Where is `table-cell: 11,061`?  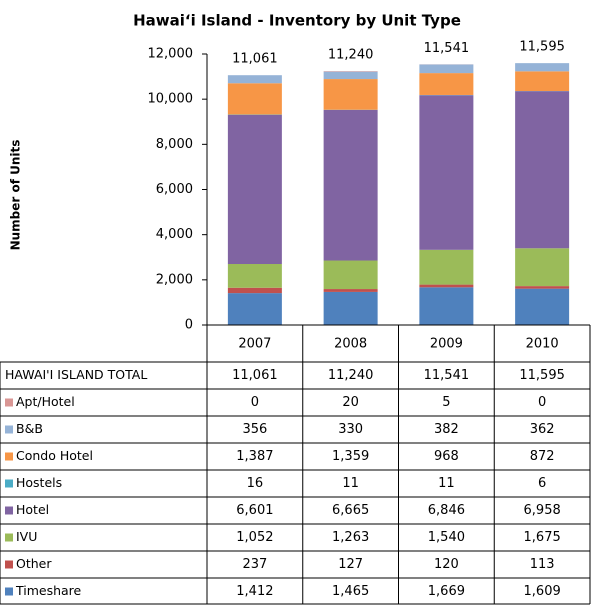 table-cell: 11,061 is located at coordinates (255, 375).